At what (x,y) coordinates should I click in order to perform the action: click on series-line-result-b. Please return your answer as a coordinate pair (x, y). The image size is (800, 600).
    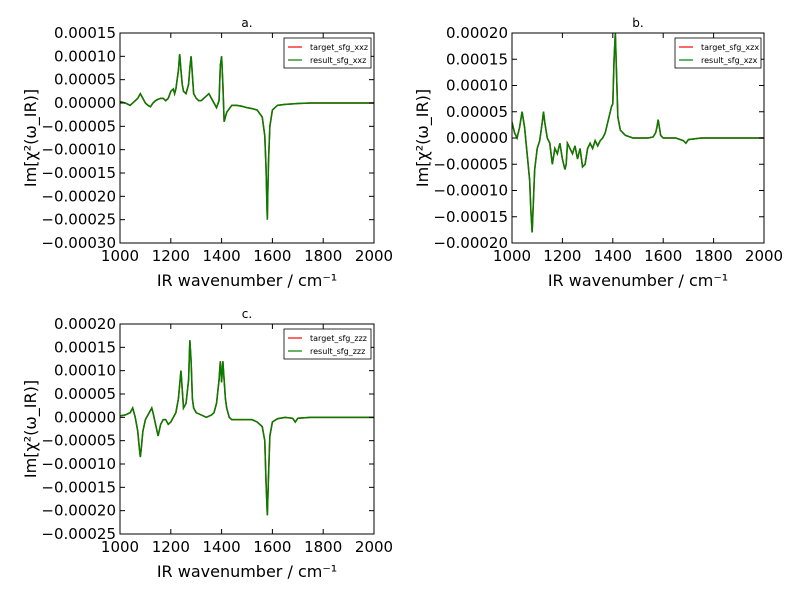
    Looking at the image, I should click on (638, 133).